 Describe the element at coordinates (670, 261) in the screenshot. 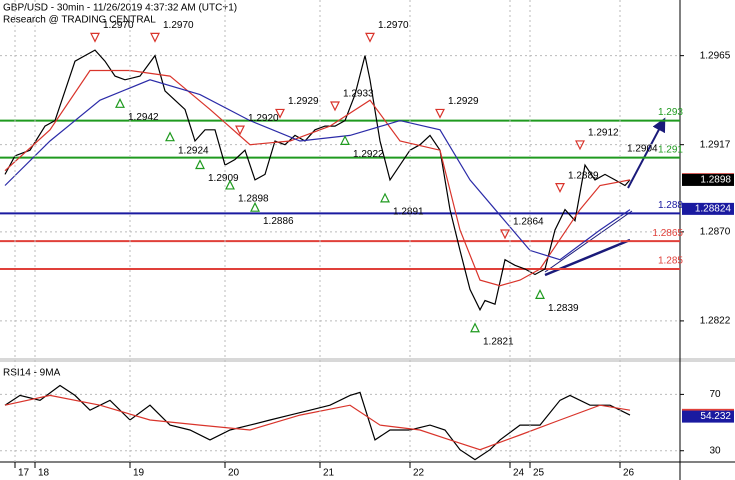

I see `level-label: 1.285` at that location.